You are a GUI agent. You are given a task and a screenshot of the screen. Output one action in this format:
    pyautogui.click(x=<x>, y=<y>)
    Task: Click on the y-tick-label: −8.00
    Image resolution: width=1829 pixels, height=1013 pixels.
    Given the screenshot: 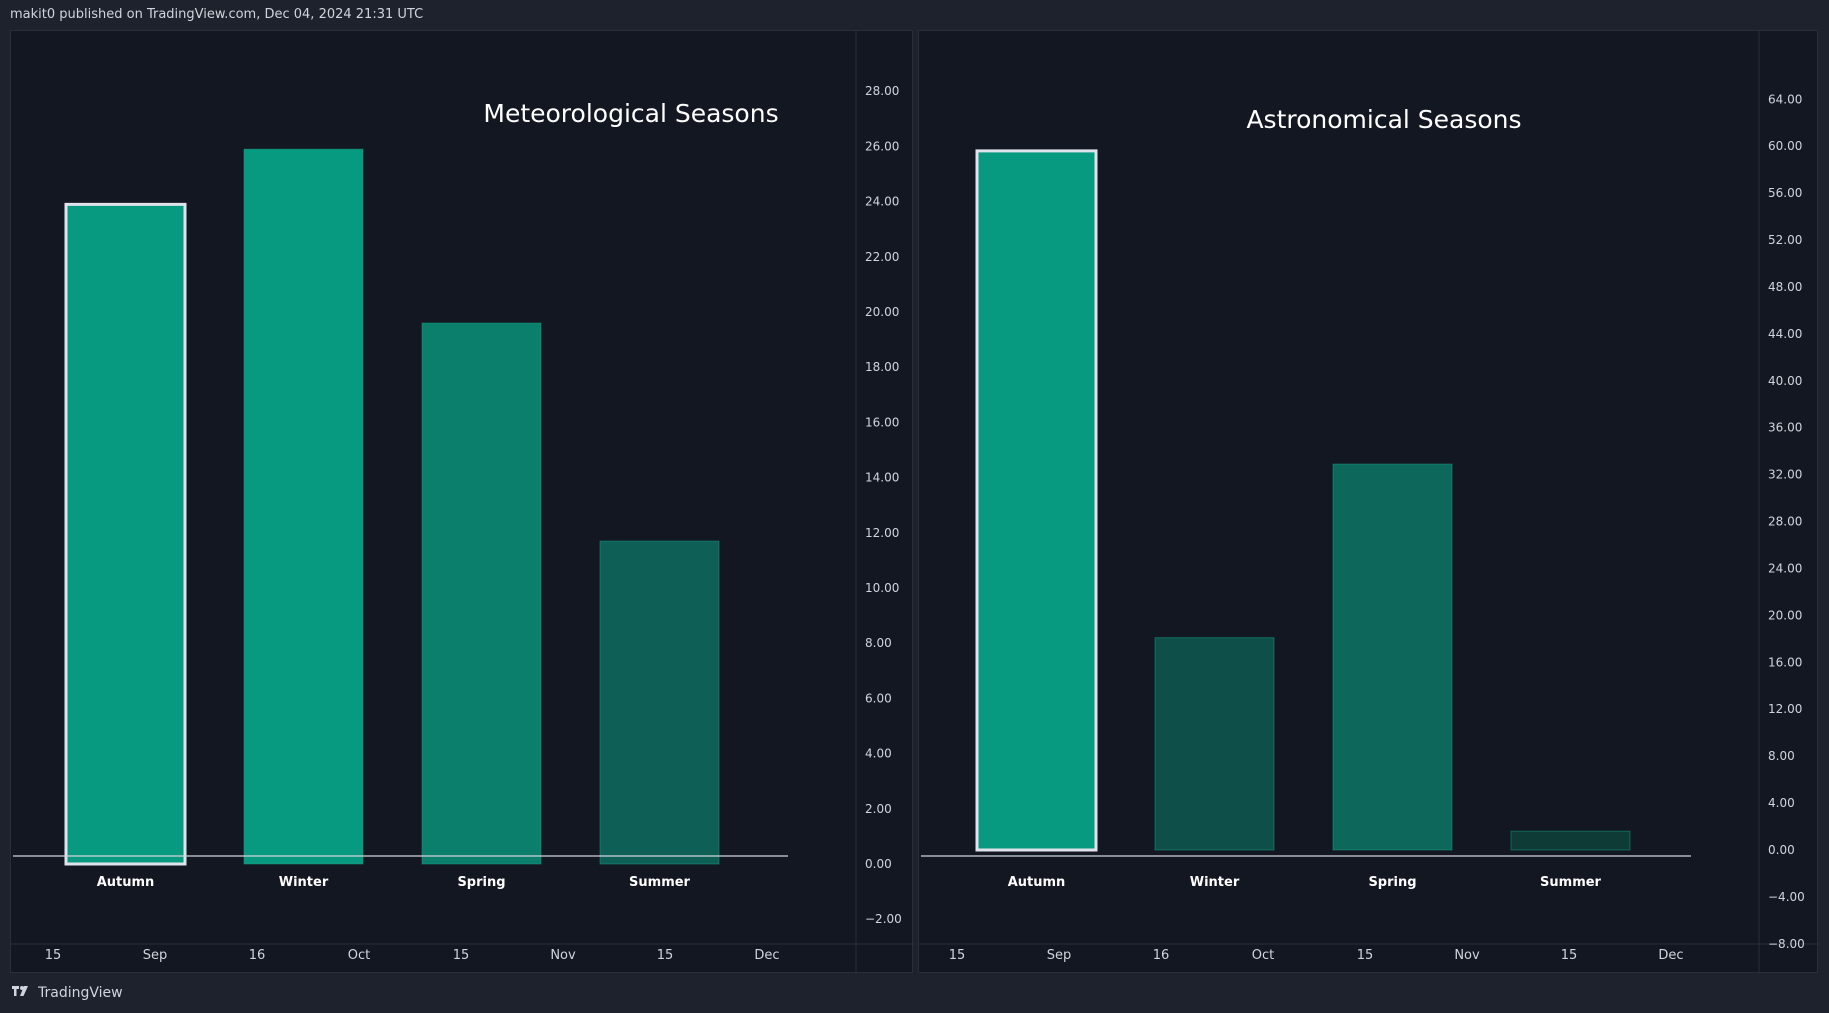 What is the action you would take?
    pyautogui.click(x=1786, y=944)
    